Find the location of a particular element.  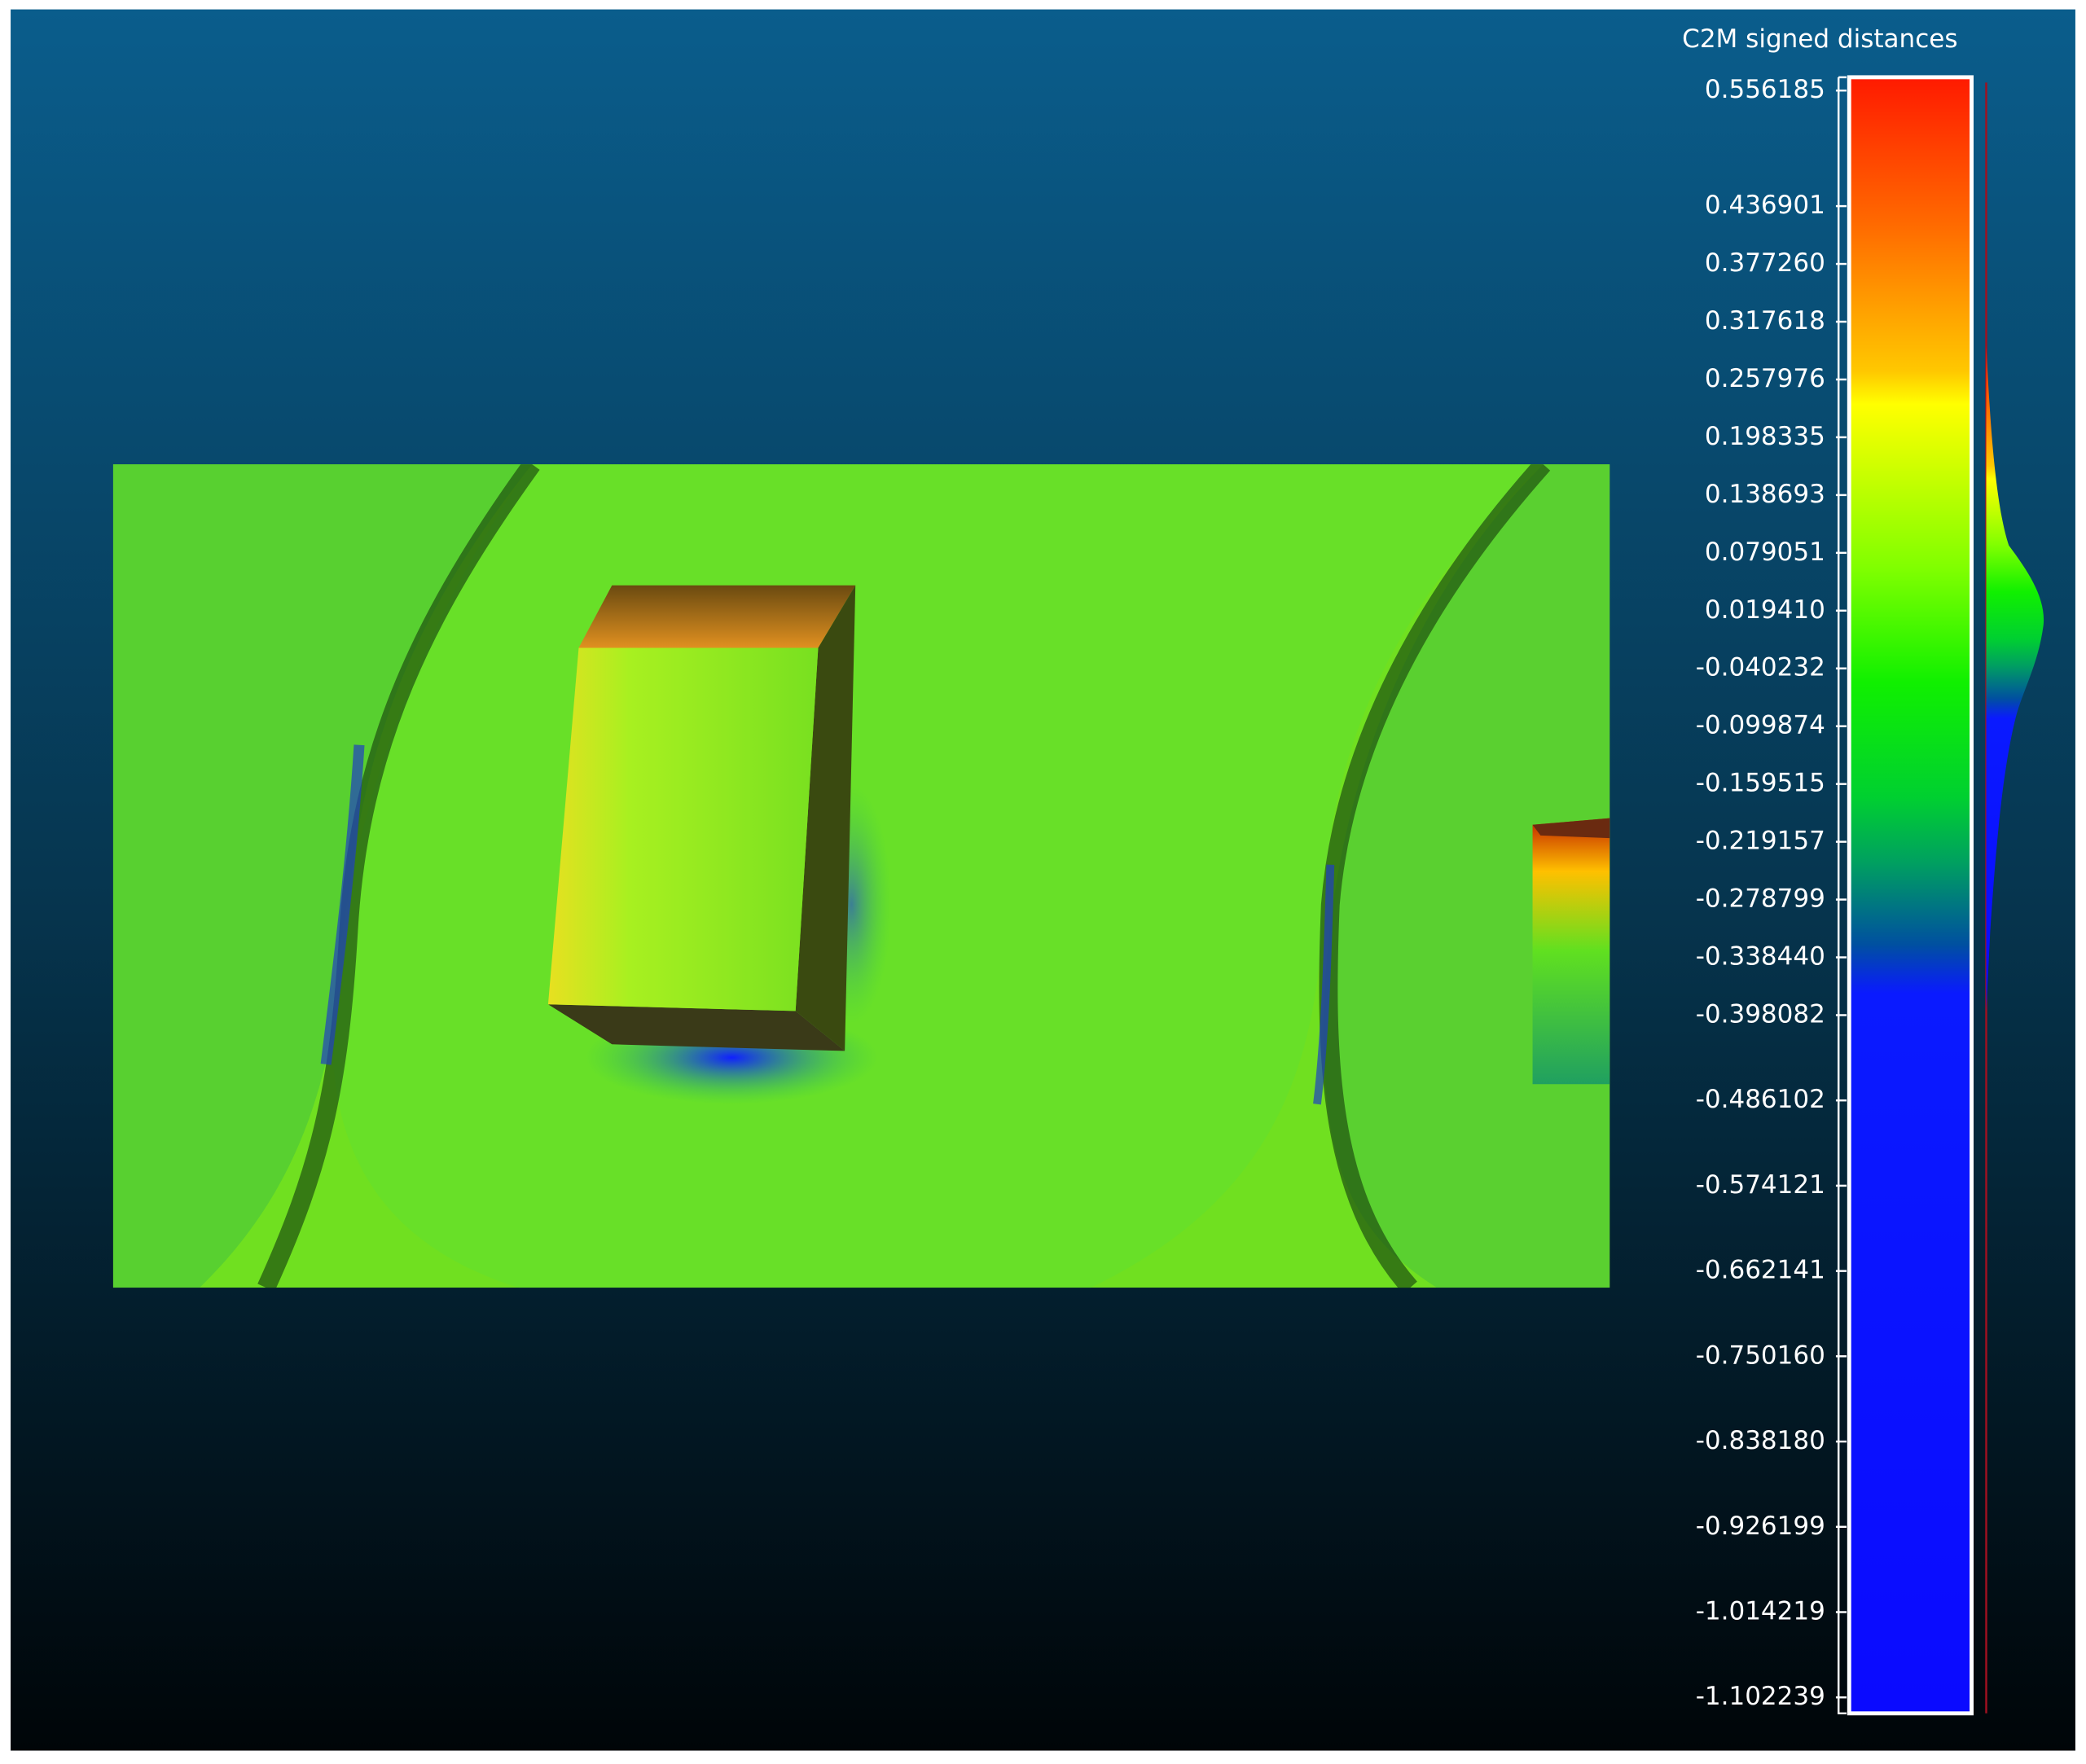

color-bar is located at coordinates (1910, 895).